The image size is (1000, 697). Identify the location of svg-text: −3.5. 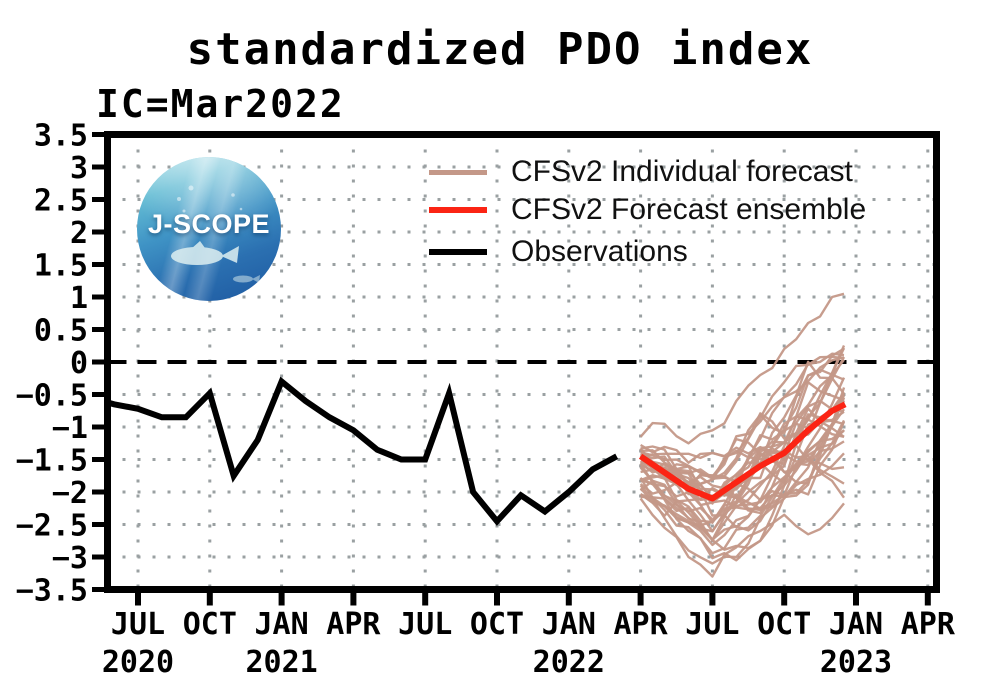
(52, 591).